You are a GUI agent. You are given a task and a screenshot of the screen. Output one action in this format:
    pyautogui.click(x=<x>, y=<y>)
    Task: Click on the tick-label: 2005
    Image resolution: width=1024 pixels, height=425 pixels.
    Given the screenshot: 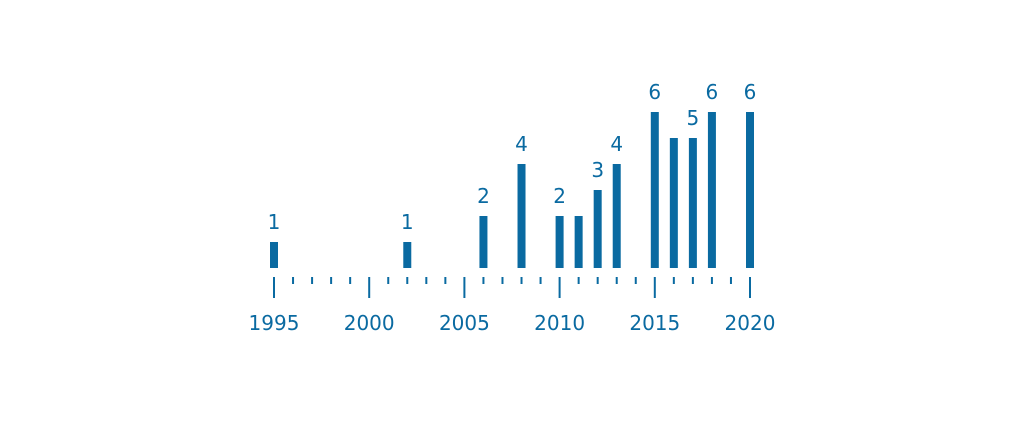 What is the action you would take?
    pyautogui.click(x=464, y=323)
    